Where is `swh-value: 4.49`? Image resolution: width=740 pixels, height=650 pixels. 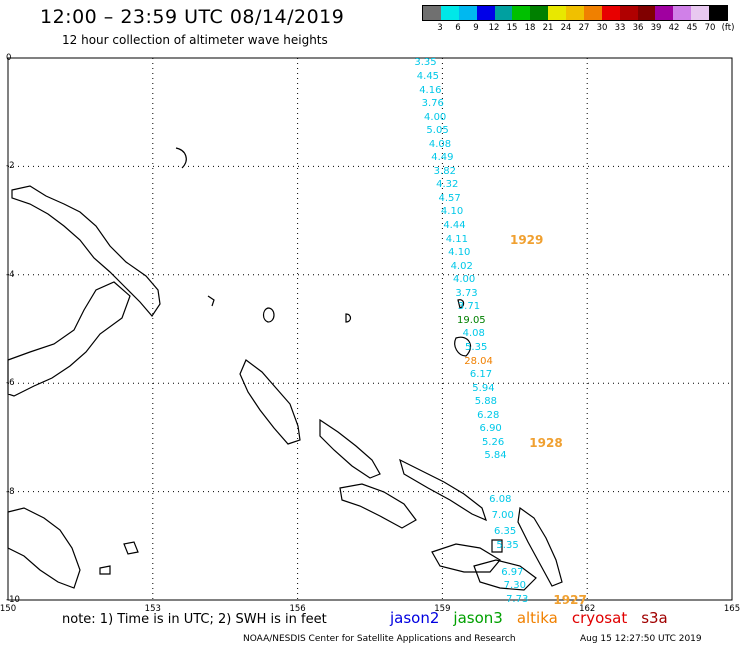
swh-value: 4.49 is located at coordinates (442, 158).